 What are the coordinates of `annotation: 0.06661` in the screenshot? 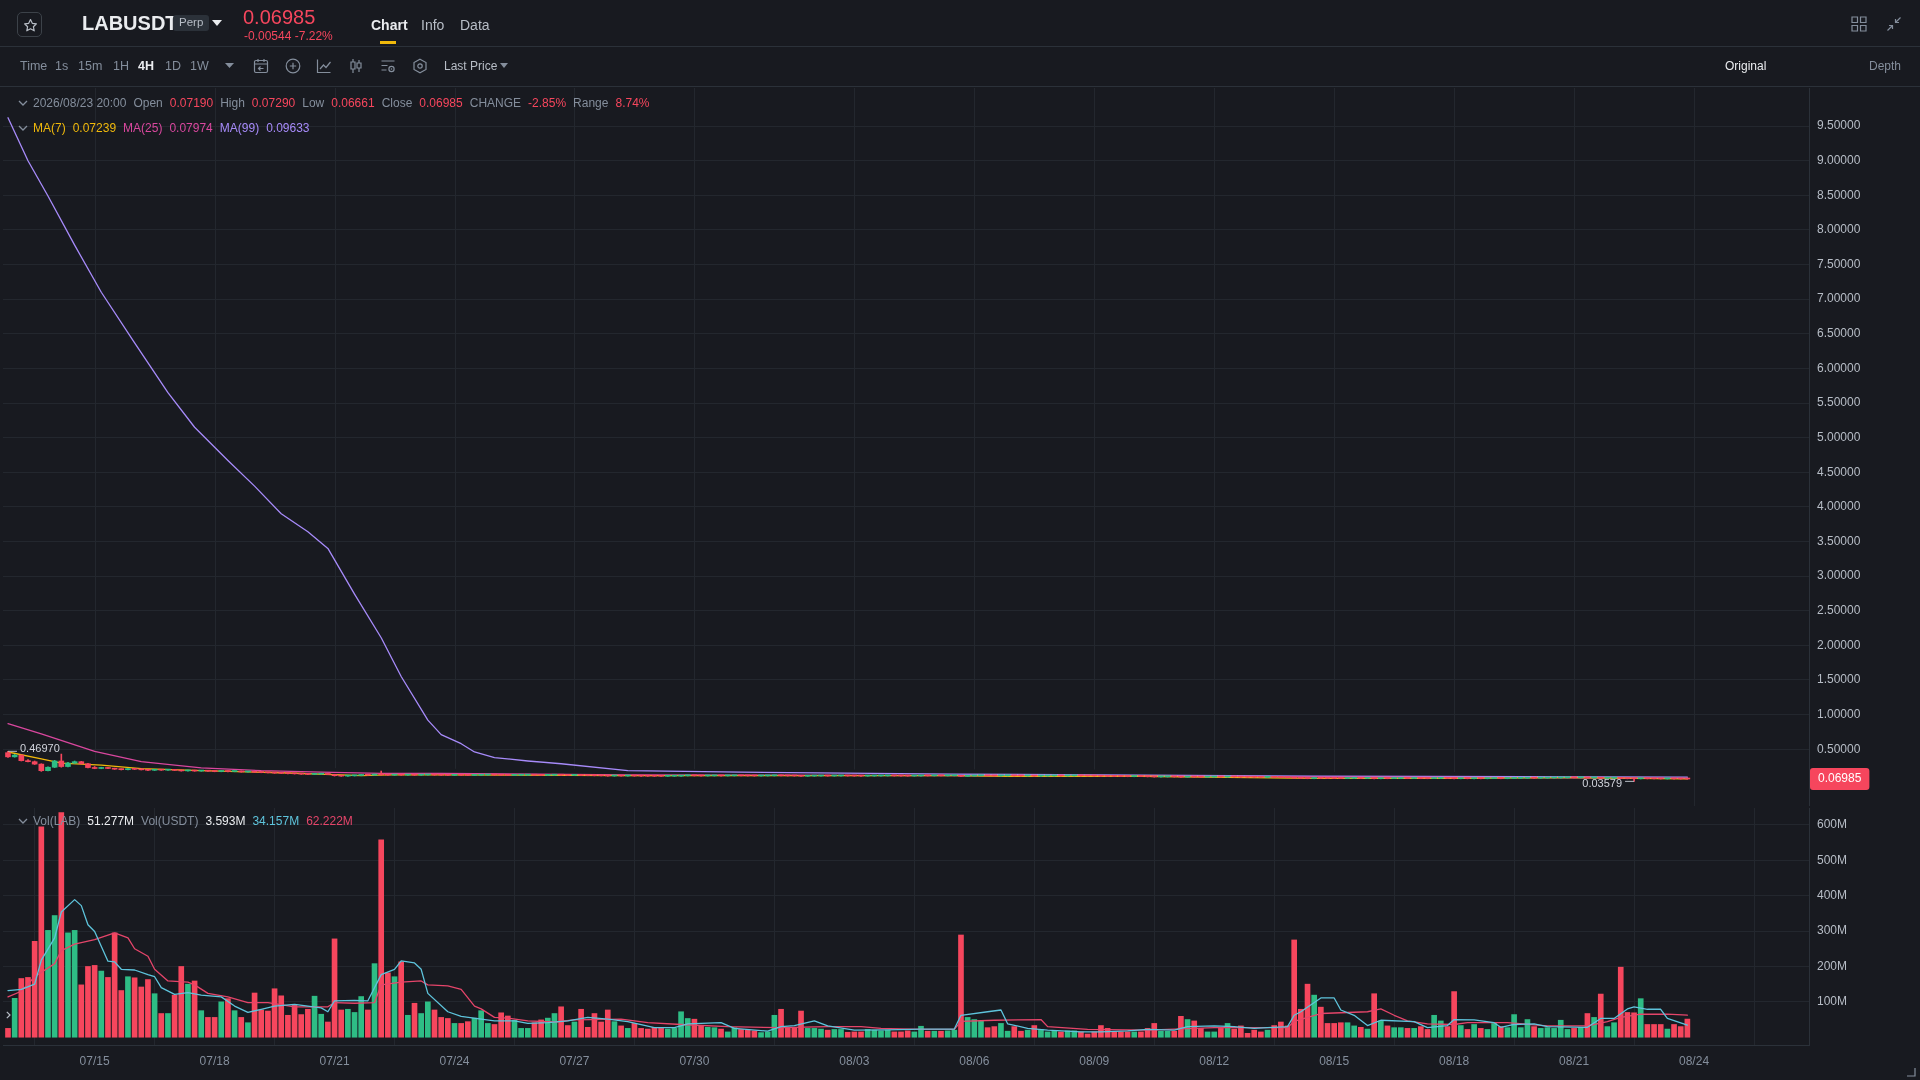 It's located at (353, 103).